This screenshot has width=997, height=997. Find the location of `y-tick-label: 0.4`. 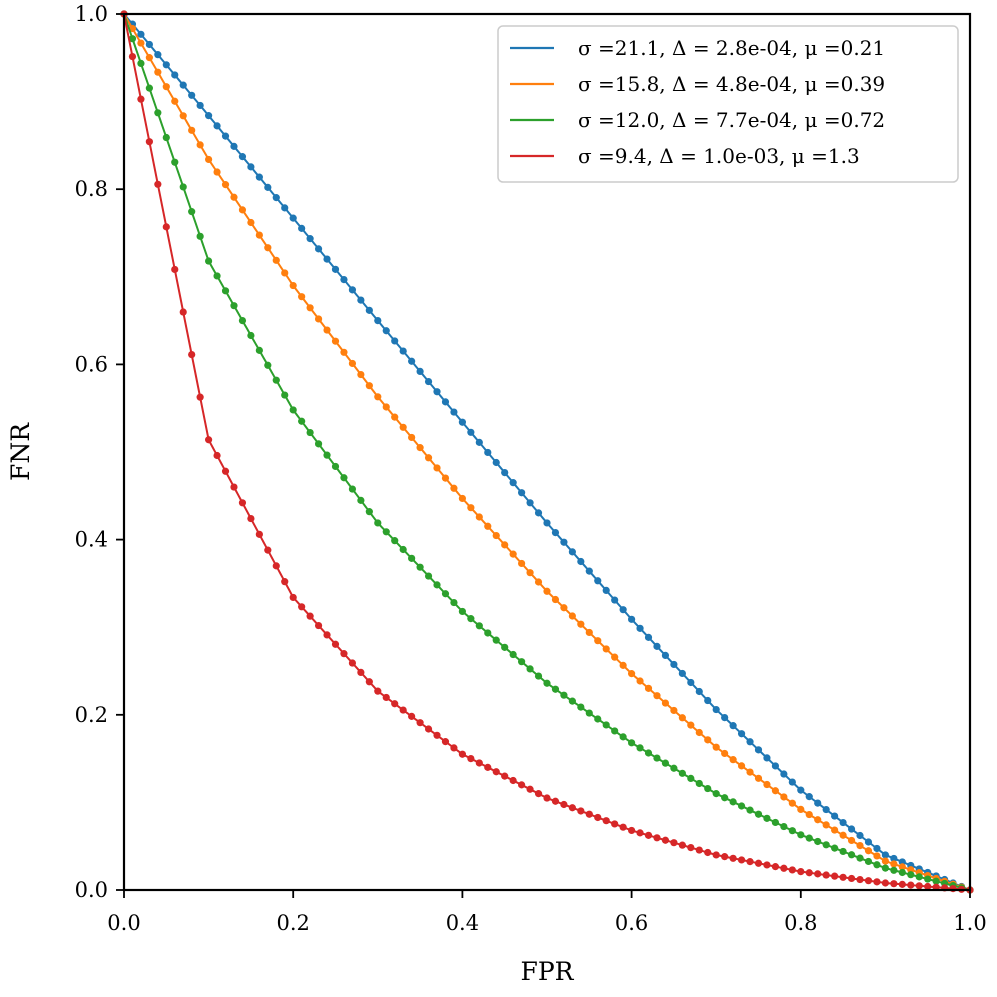

y-tick-label: 0.4 is located at coordinates (91, 540).